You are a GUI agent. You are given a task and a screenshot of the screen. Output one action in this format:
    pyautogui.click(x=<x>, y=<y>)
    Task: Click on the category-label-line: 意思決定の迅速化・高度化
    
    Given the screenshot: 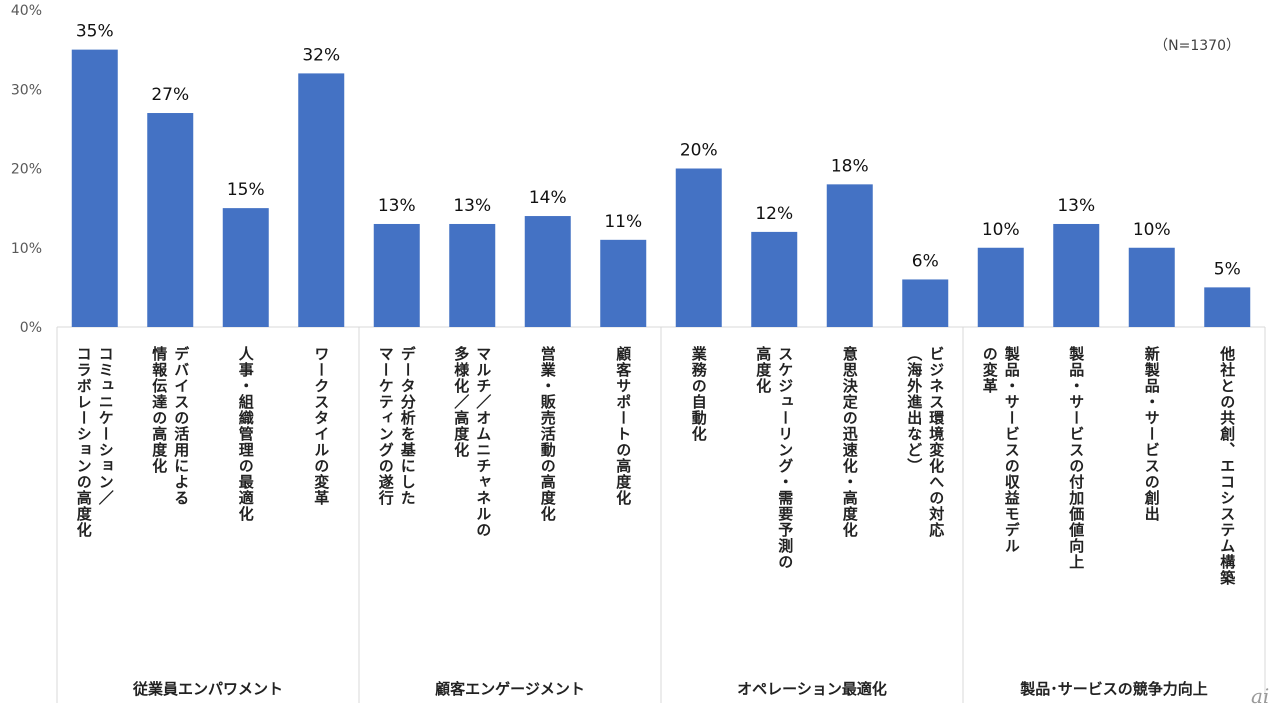 What is the action you would take?
    pyautogui.click(x=850, y=441)
    